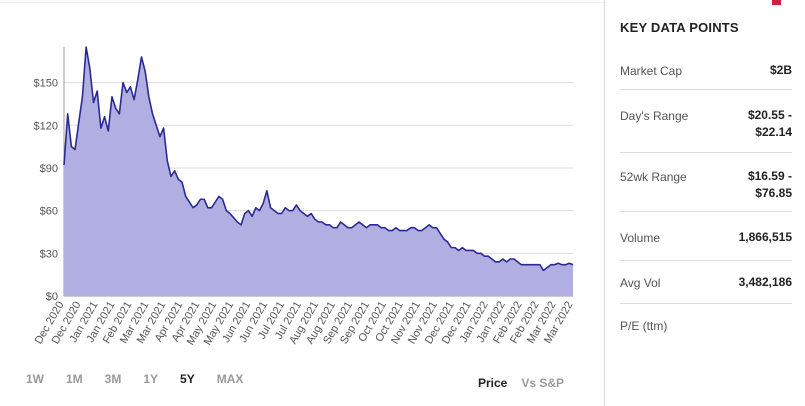 This screenshot has width=805, height=406. What do you see at coordinates (769, 176) in the screenshot?
I see `value-52wk-range-low: $16.59 -` at bounding box center [769, 176].